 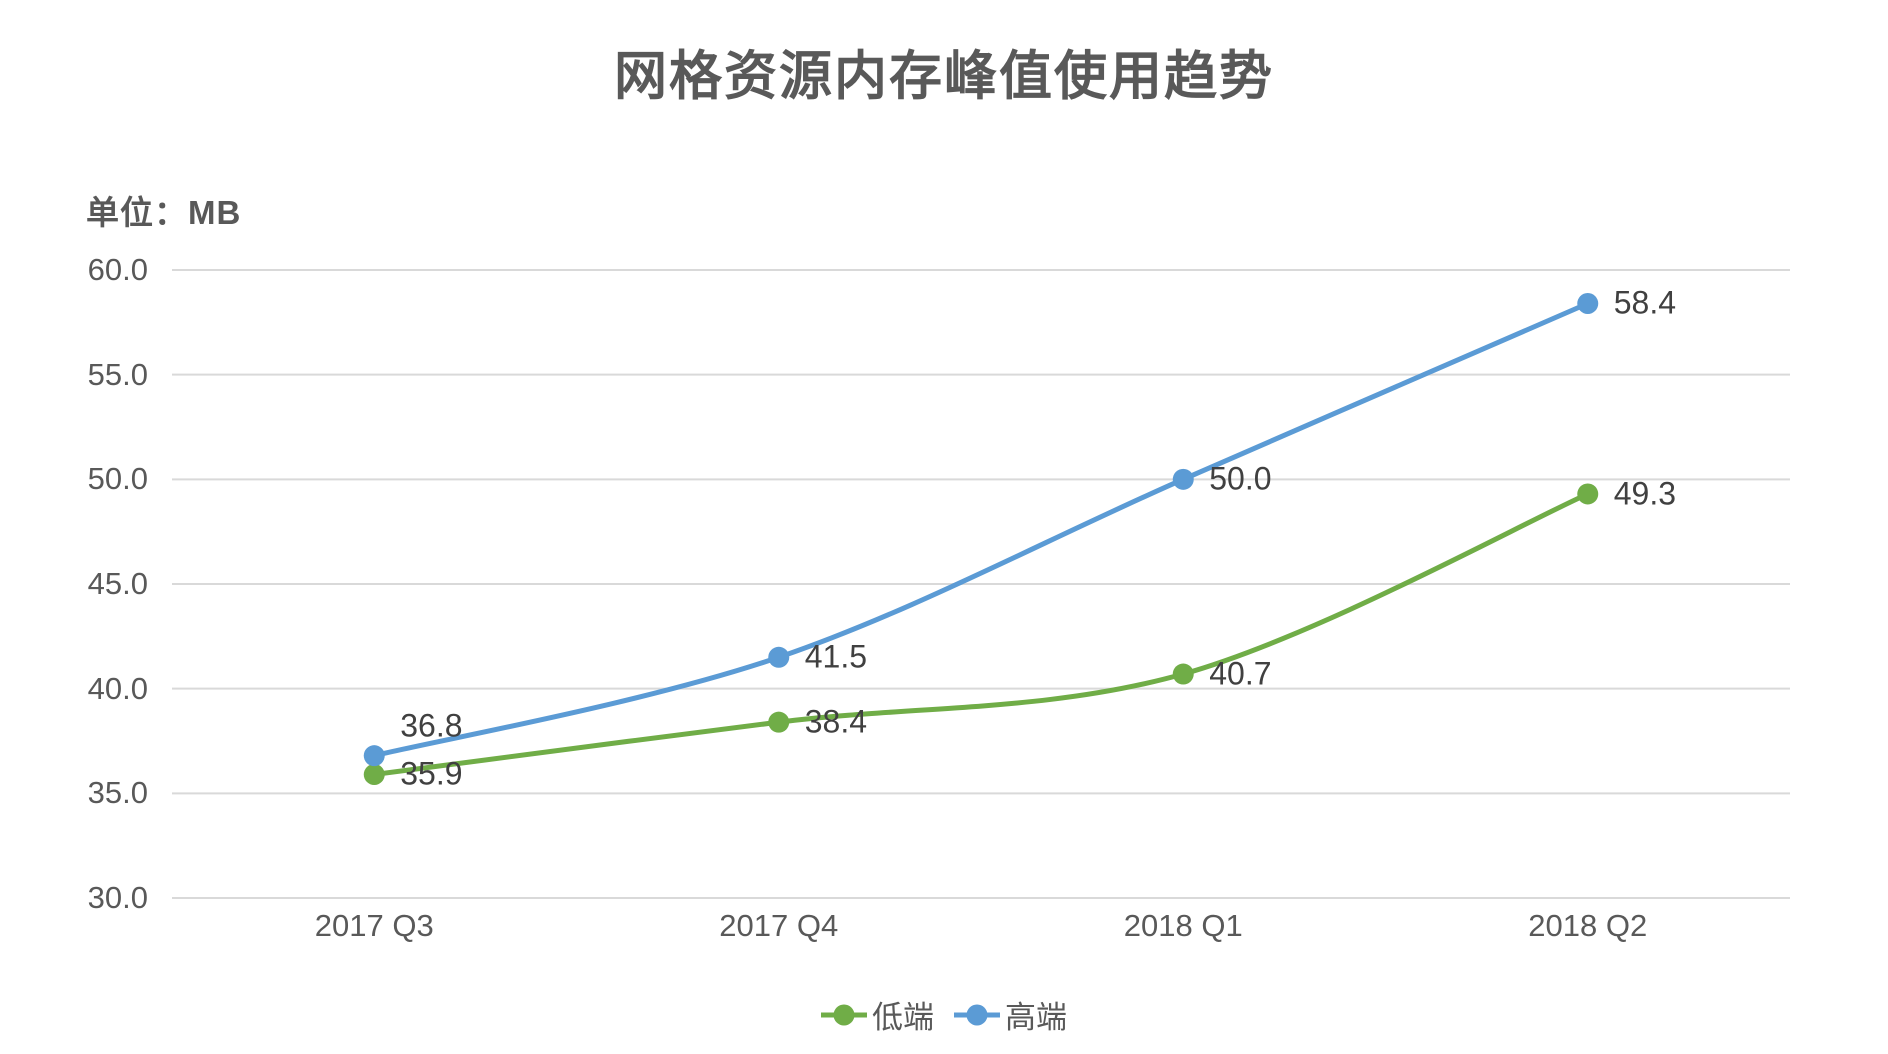 What do you see at coordinates (1645, 302) in the screenshot?
I see `data-point-label: 58.4` at bounding box center [1645, 302].